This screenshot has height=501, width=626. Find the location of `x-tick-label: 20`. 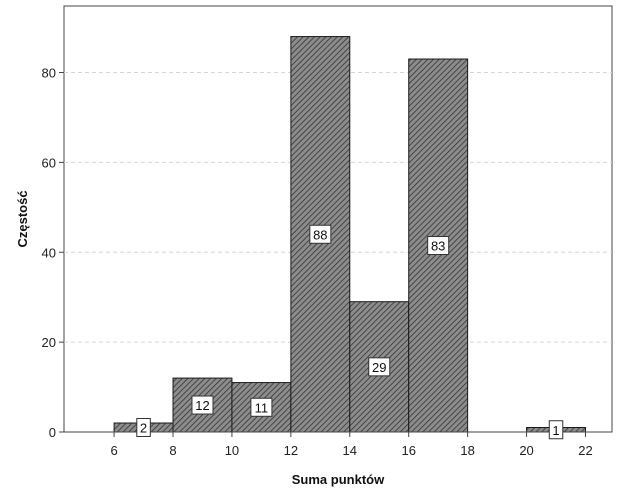

x-tick-label: 20 is located at coordinates (526, 450).